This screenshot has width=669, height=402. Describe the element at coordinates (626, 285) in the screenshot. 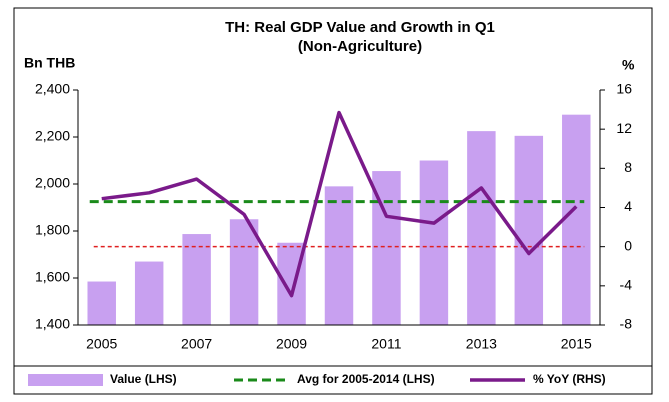

I see `y2-tick-label: -4` at that location.